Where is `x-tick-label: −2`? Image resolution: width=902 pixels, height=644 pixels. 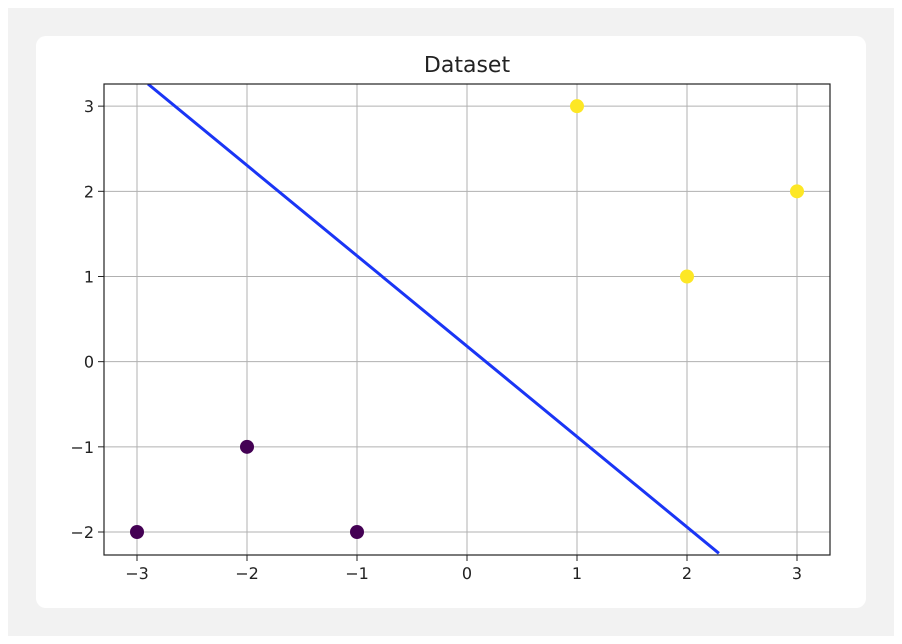
x-tick-label: −2 is located at coordinates (247, 573).